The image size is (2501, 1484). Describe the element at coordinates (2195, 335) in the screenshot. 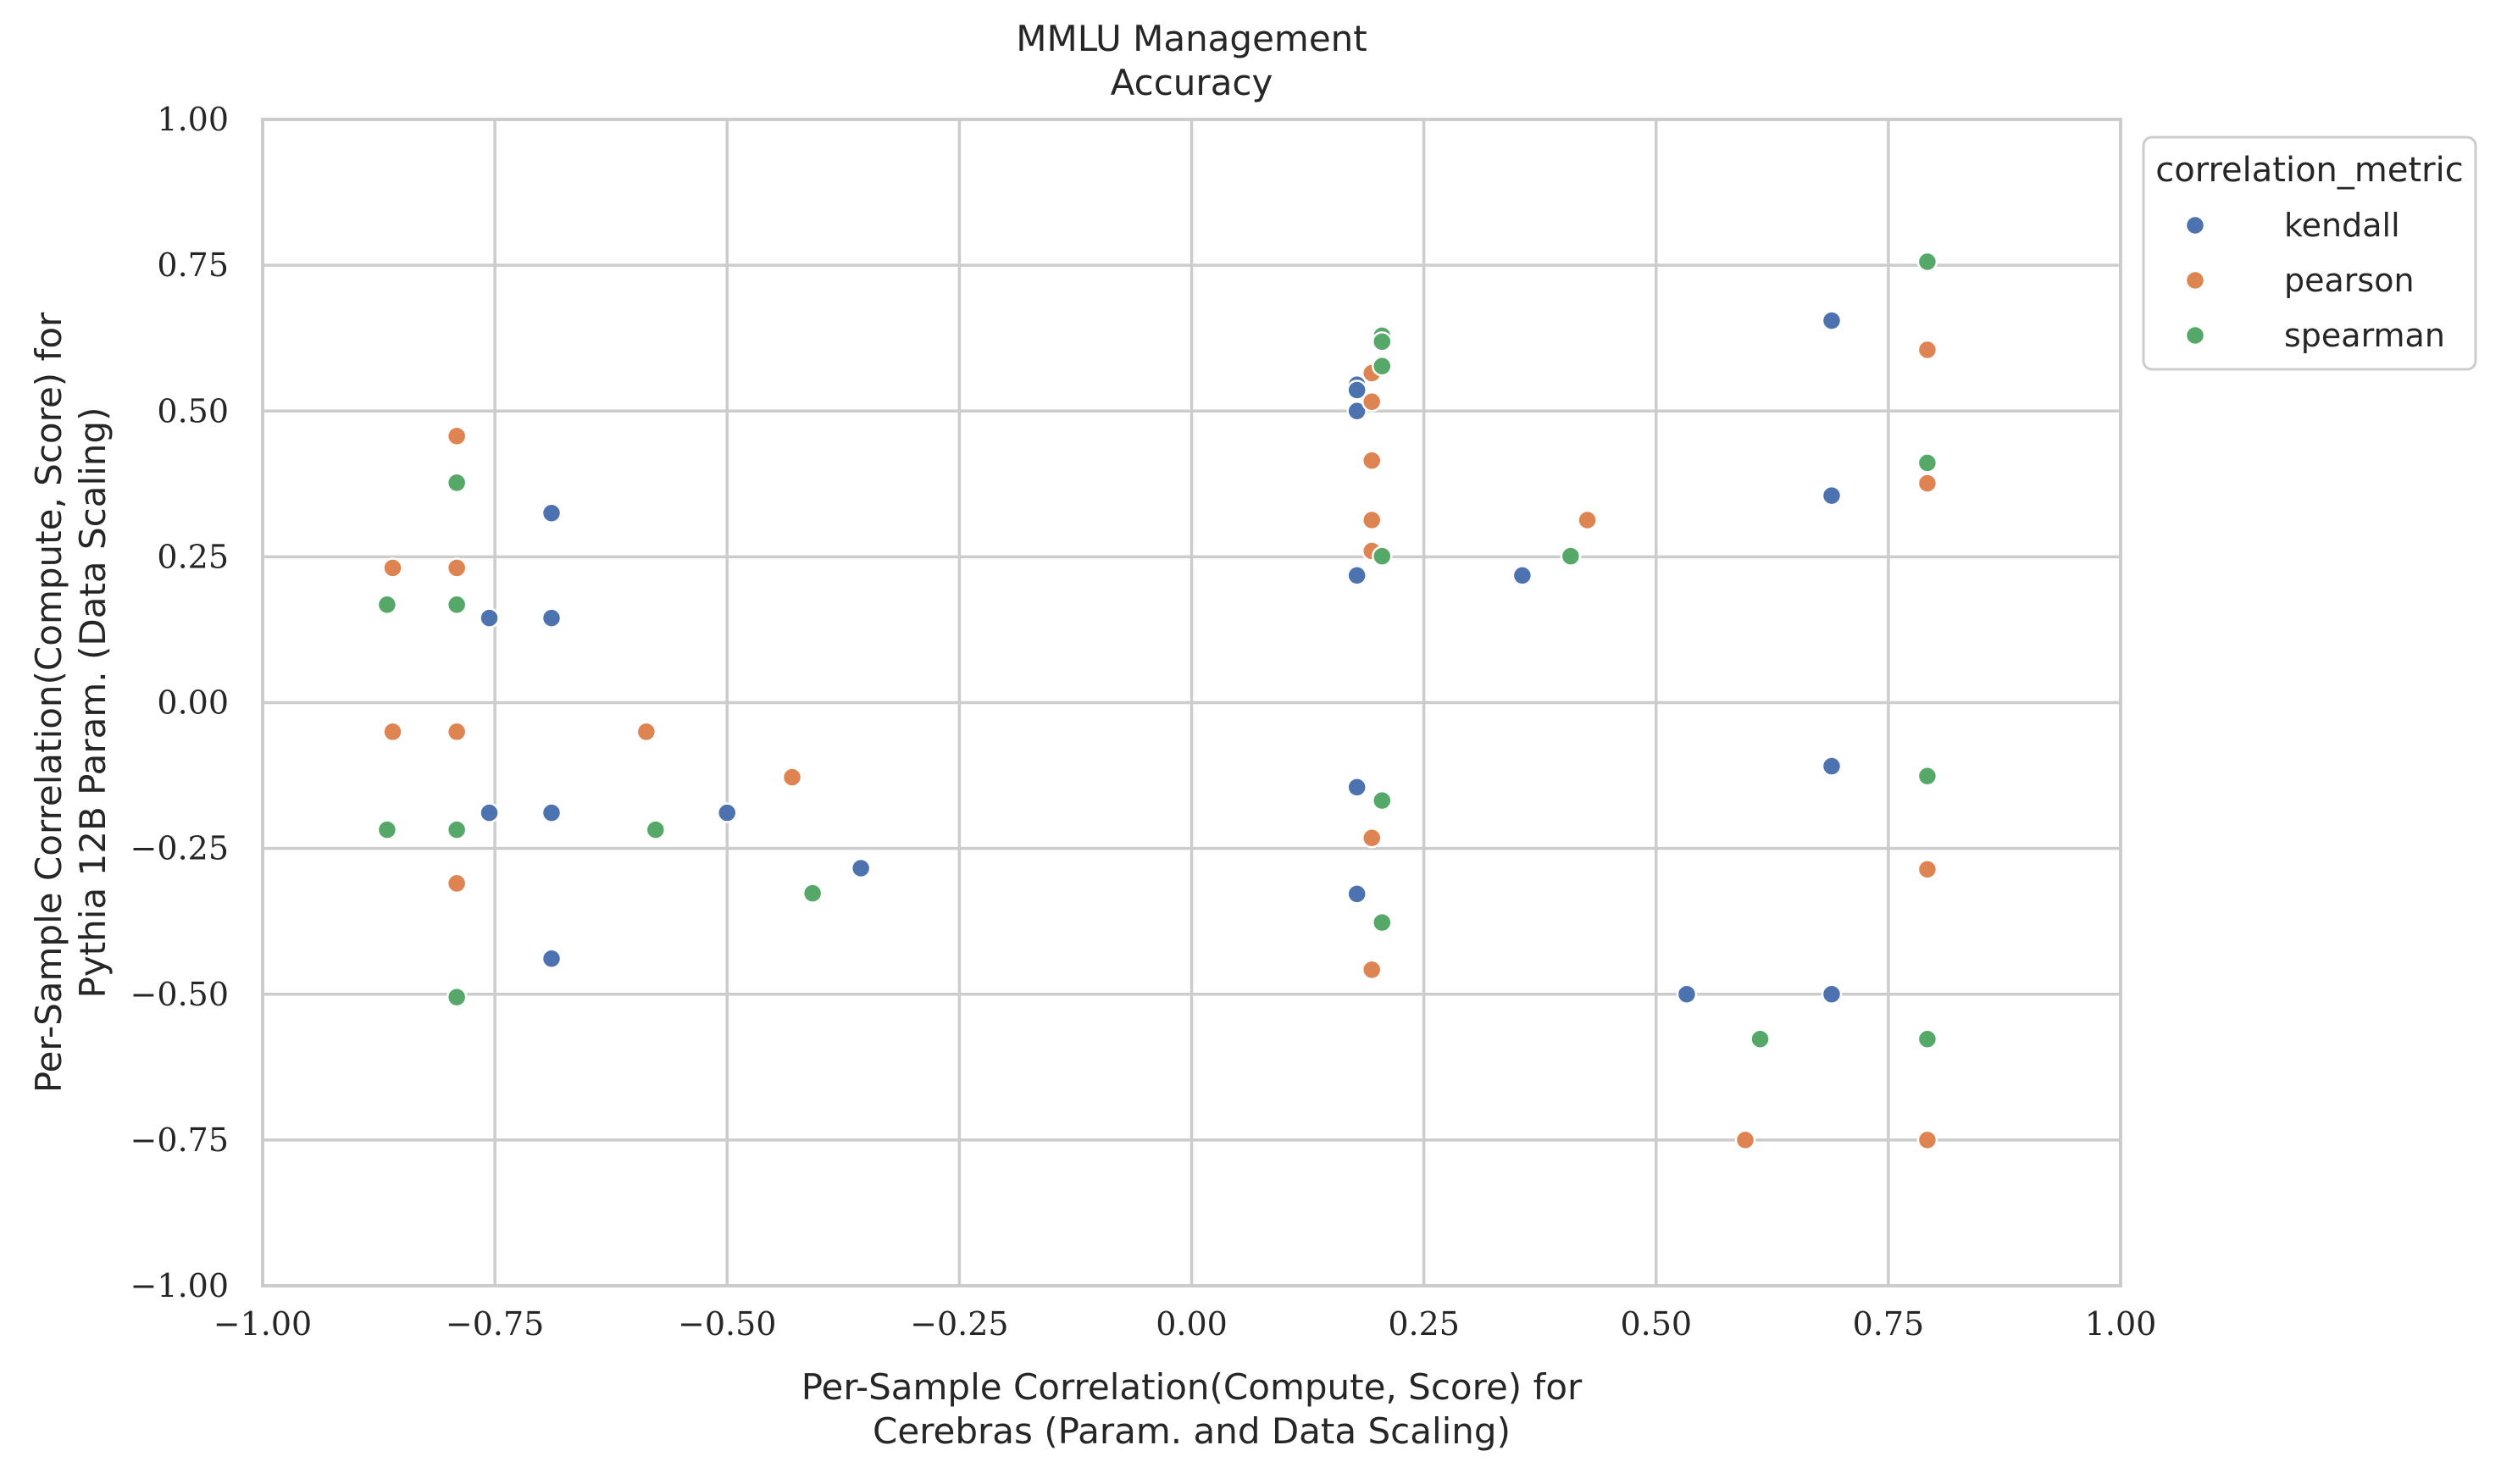

I see `legend-marker-spearman` at that location.